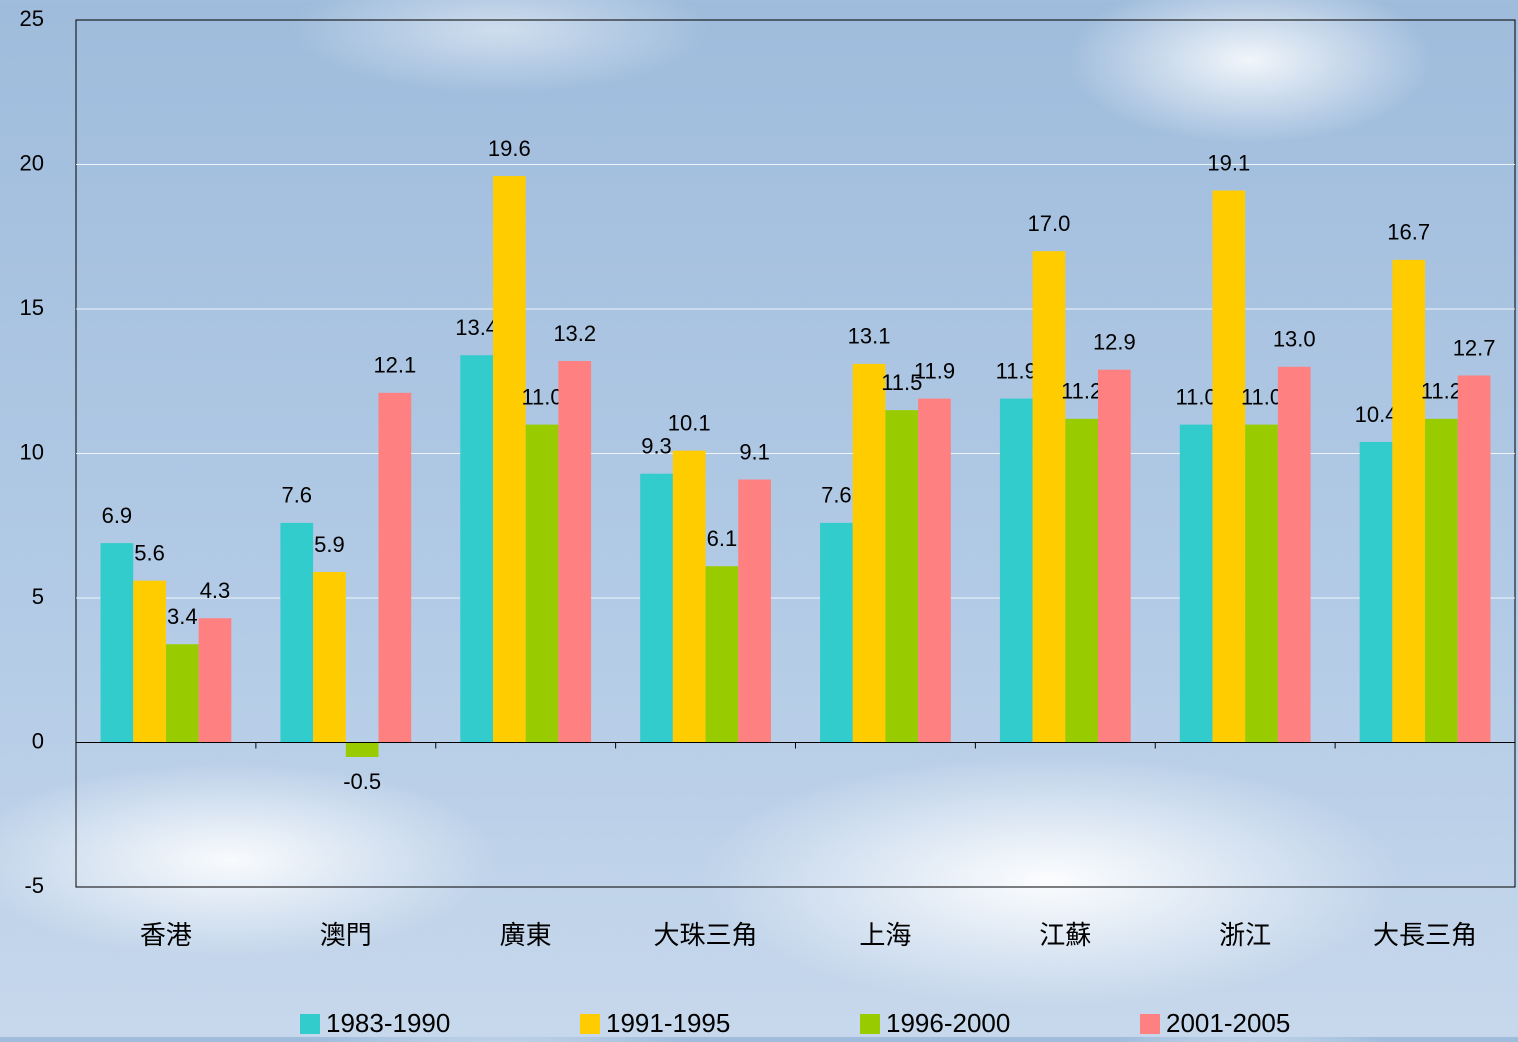  I want to click on data-label: 19.1, so click(1228, 162).